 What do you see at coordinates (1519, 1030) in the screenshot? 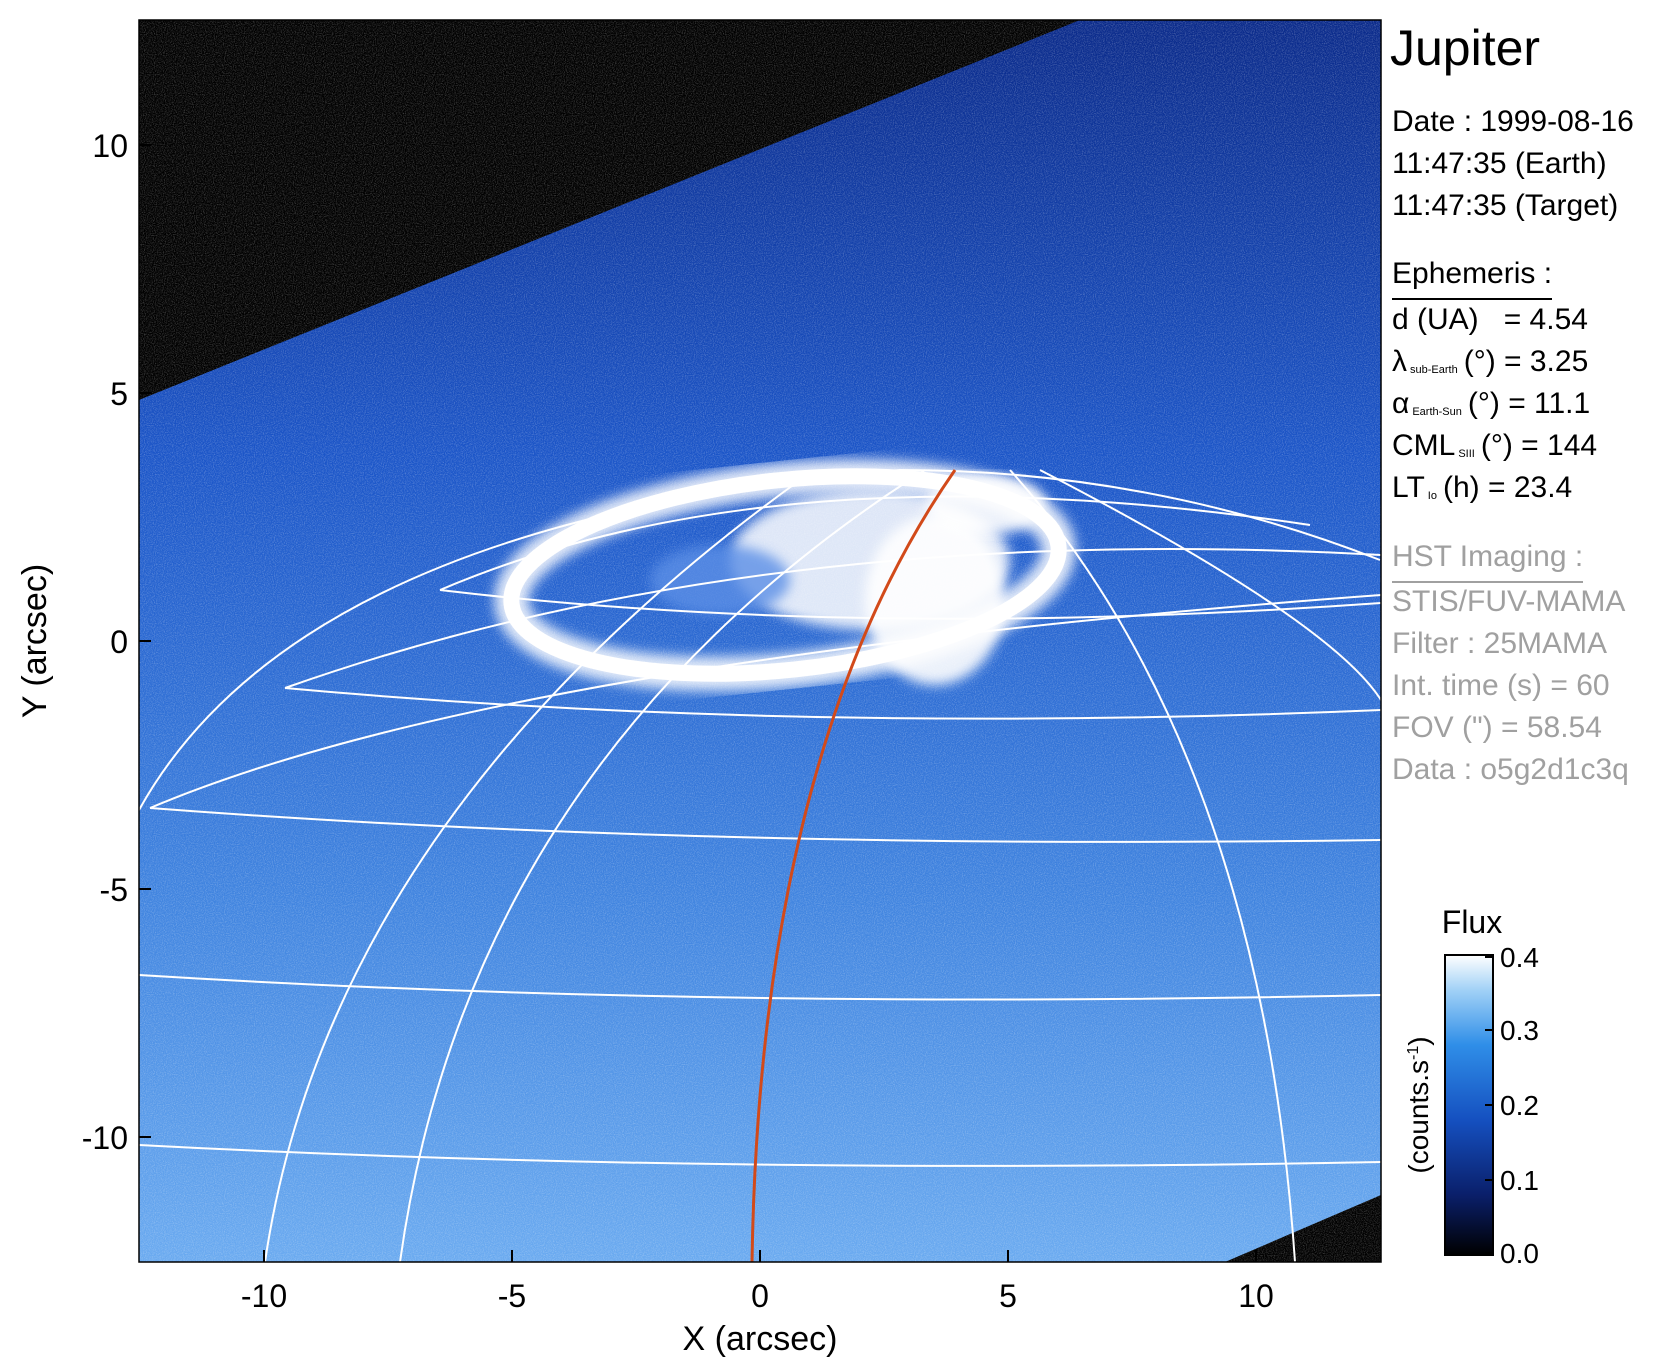
I see `colorbar-tick-label: 0.3` at bounding box center [1519, 1030].